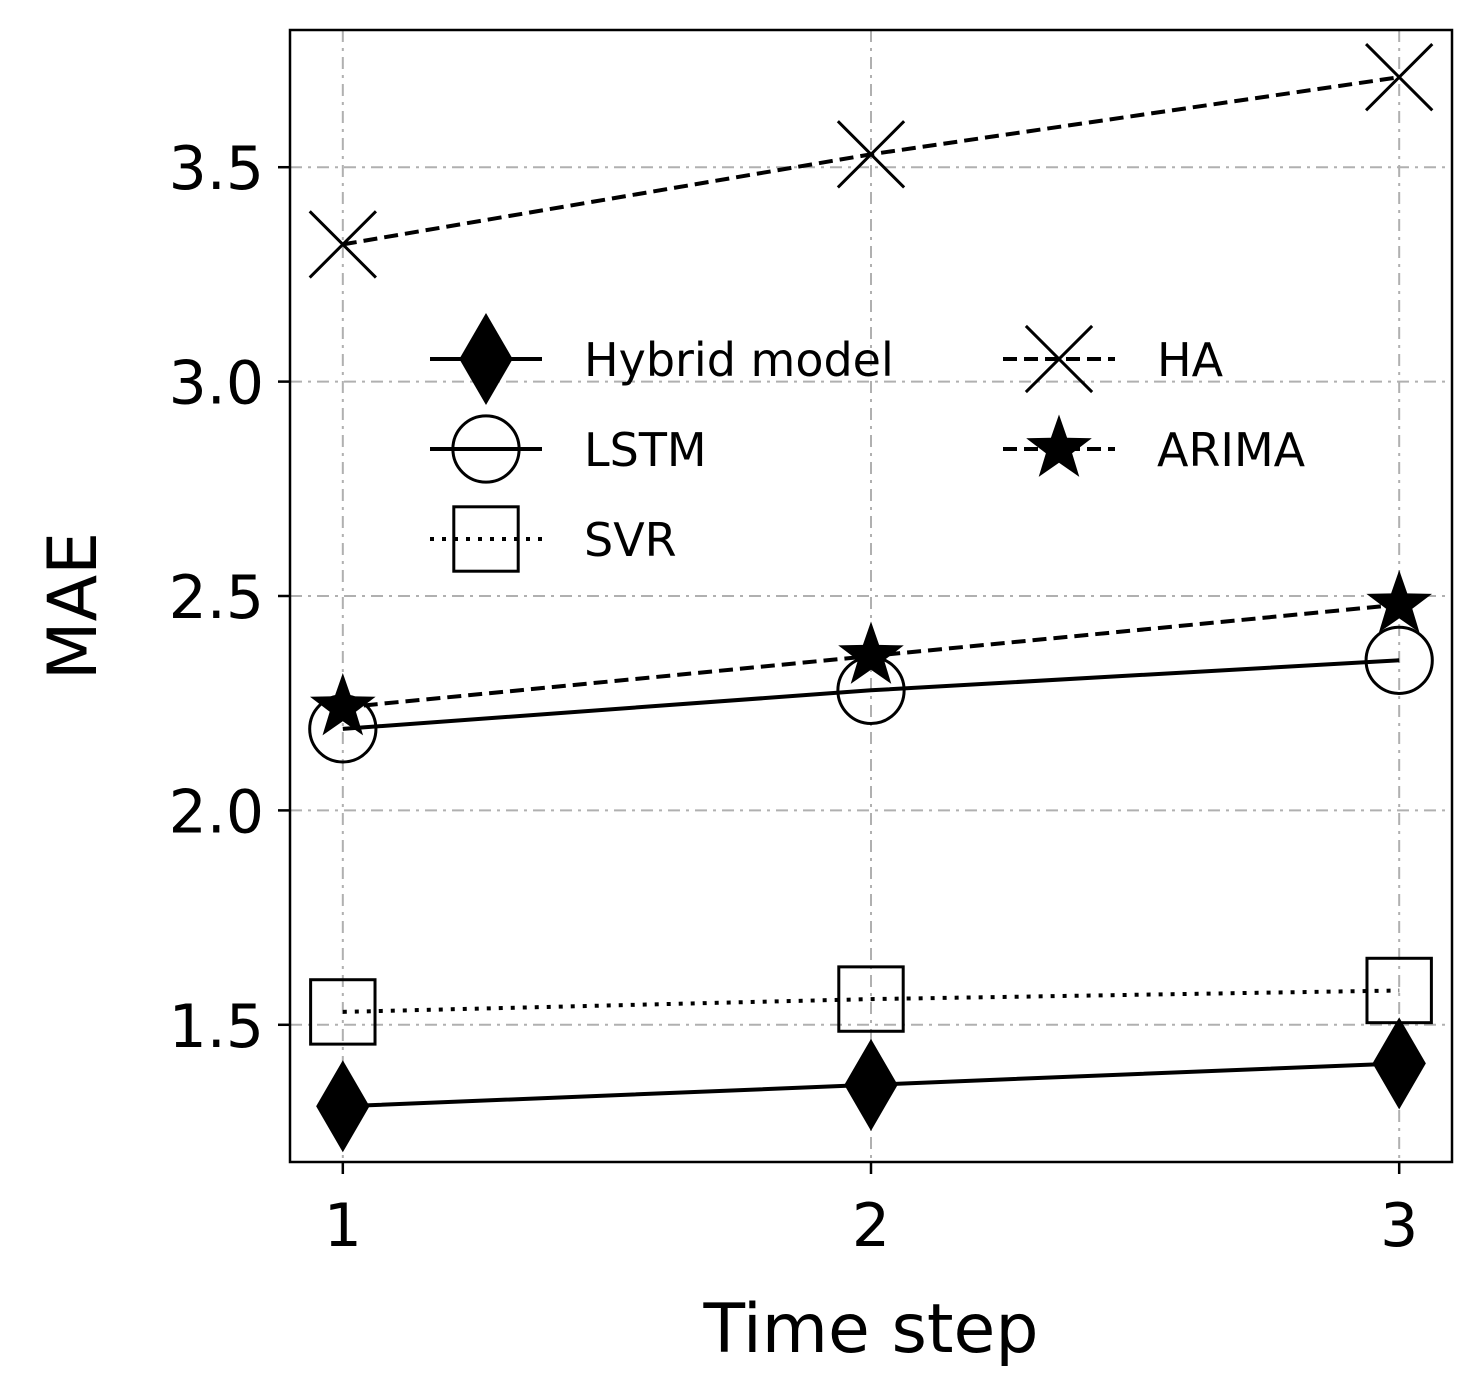 Image resolution: width=1481 pixels, height=1400 pixels. What do you see at coordinates (1154, 445) in the screenshot?
I see `legend-item-arima: ARIMA` at bounding box center [1154, 445].